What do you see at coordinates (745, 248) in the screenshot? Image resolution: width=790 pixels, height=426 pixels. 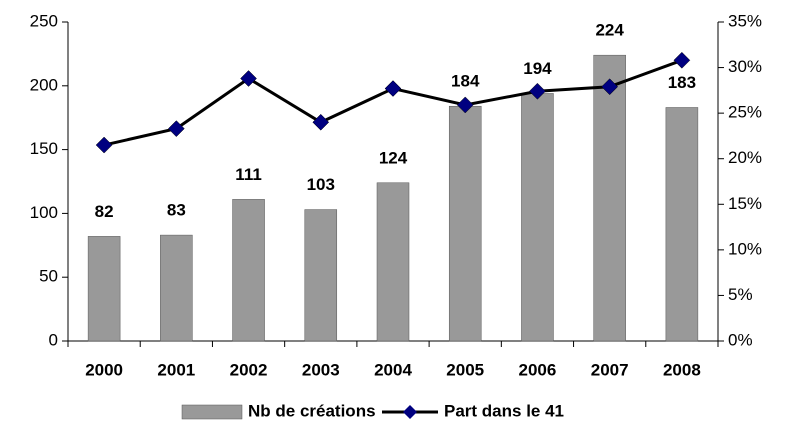 I see `y2-tick-label: 10%` at bounding box center [745, 248].